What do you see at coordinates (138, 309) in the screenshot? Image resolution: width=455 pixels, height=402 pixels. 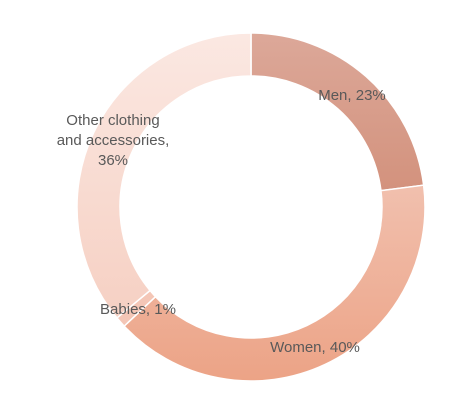 I see `data-label-babies: Babies, 1%` at bounding box center [138, 309].